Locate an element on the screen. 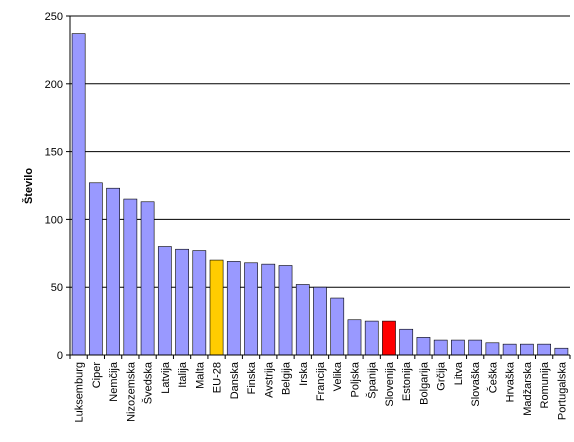  bar-litva is located at coordinates (458, 347).